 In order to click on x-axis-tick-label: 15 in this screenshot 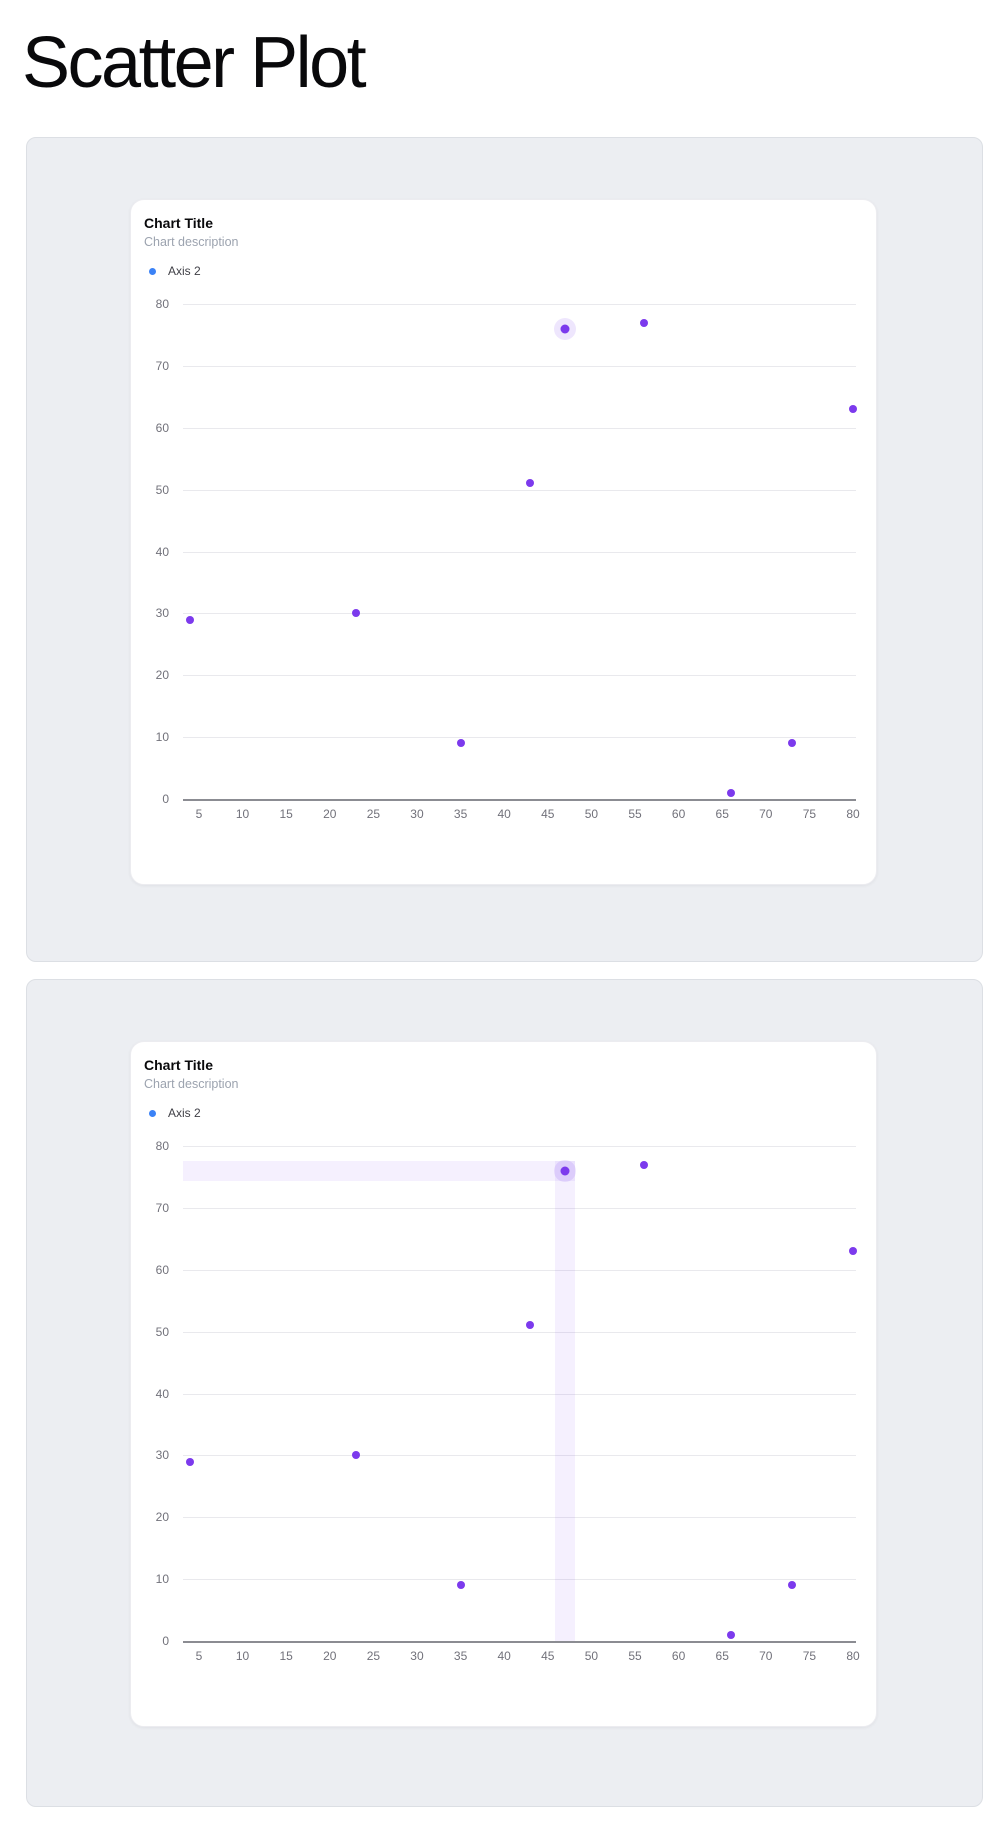, I will do `click(286, 814)`.